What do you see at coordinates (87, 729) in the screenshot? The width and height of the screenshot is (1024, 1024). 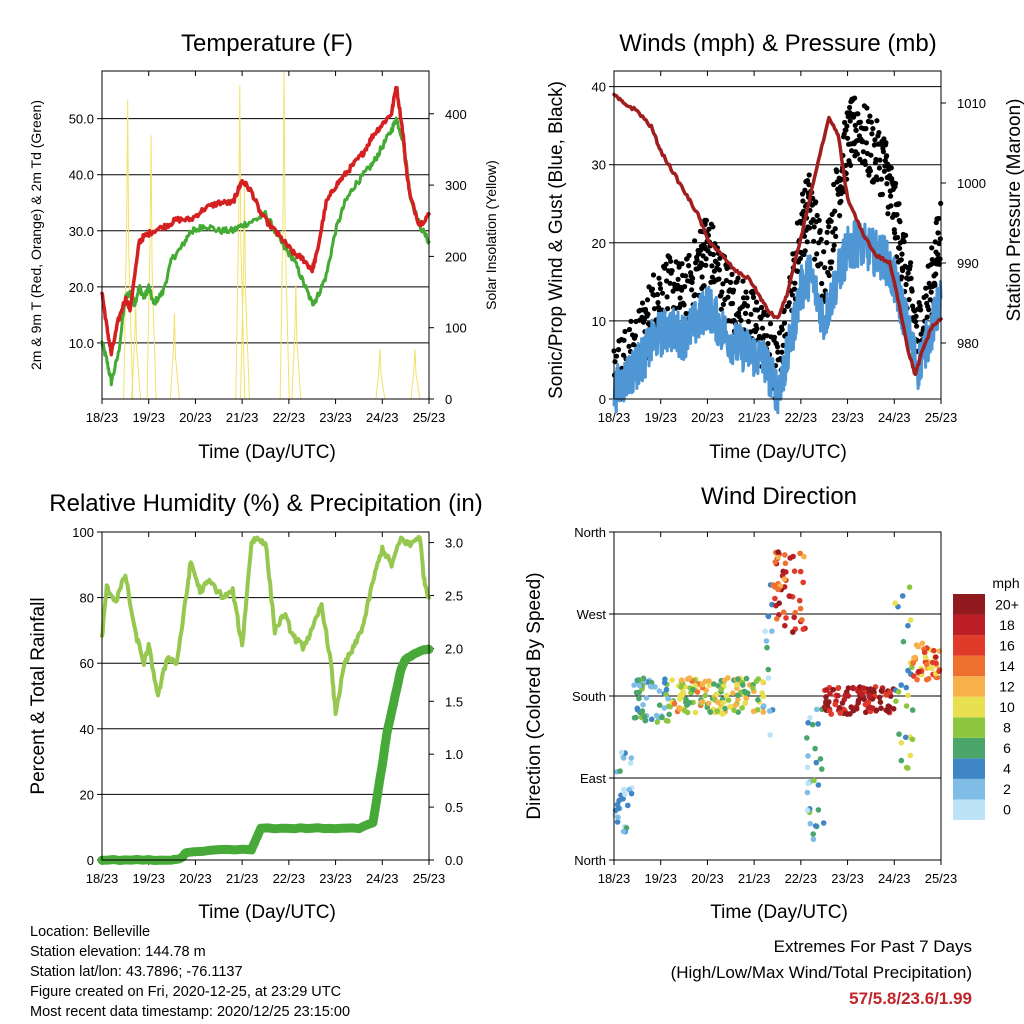 I see `y-tick-label: 40` at bounding box center [87, 729].